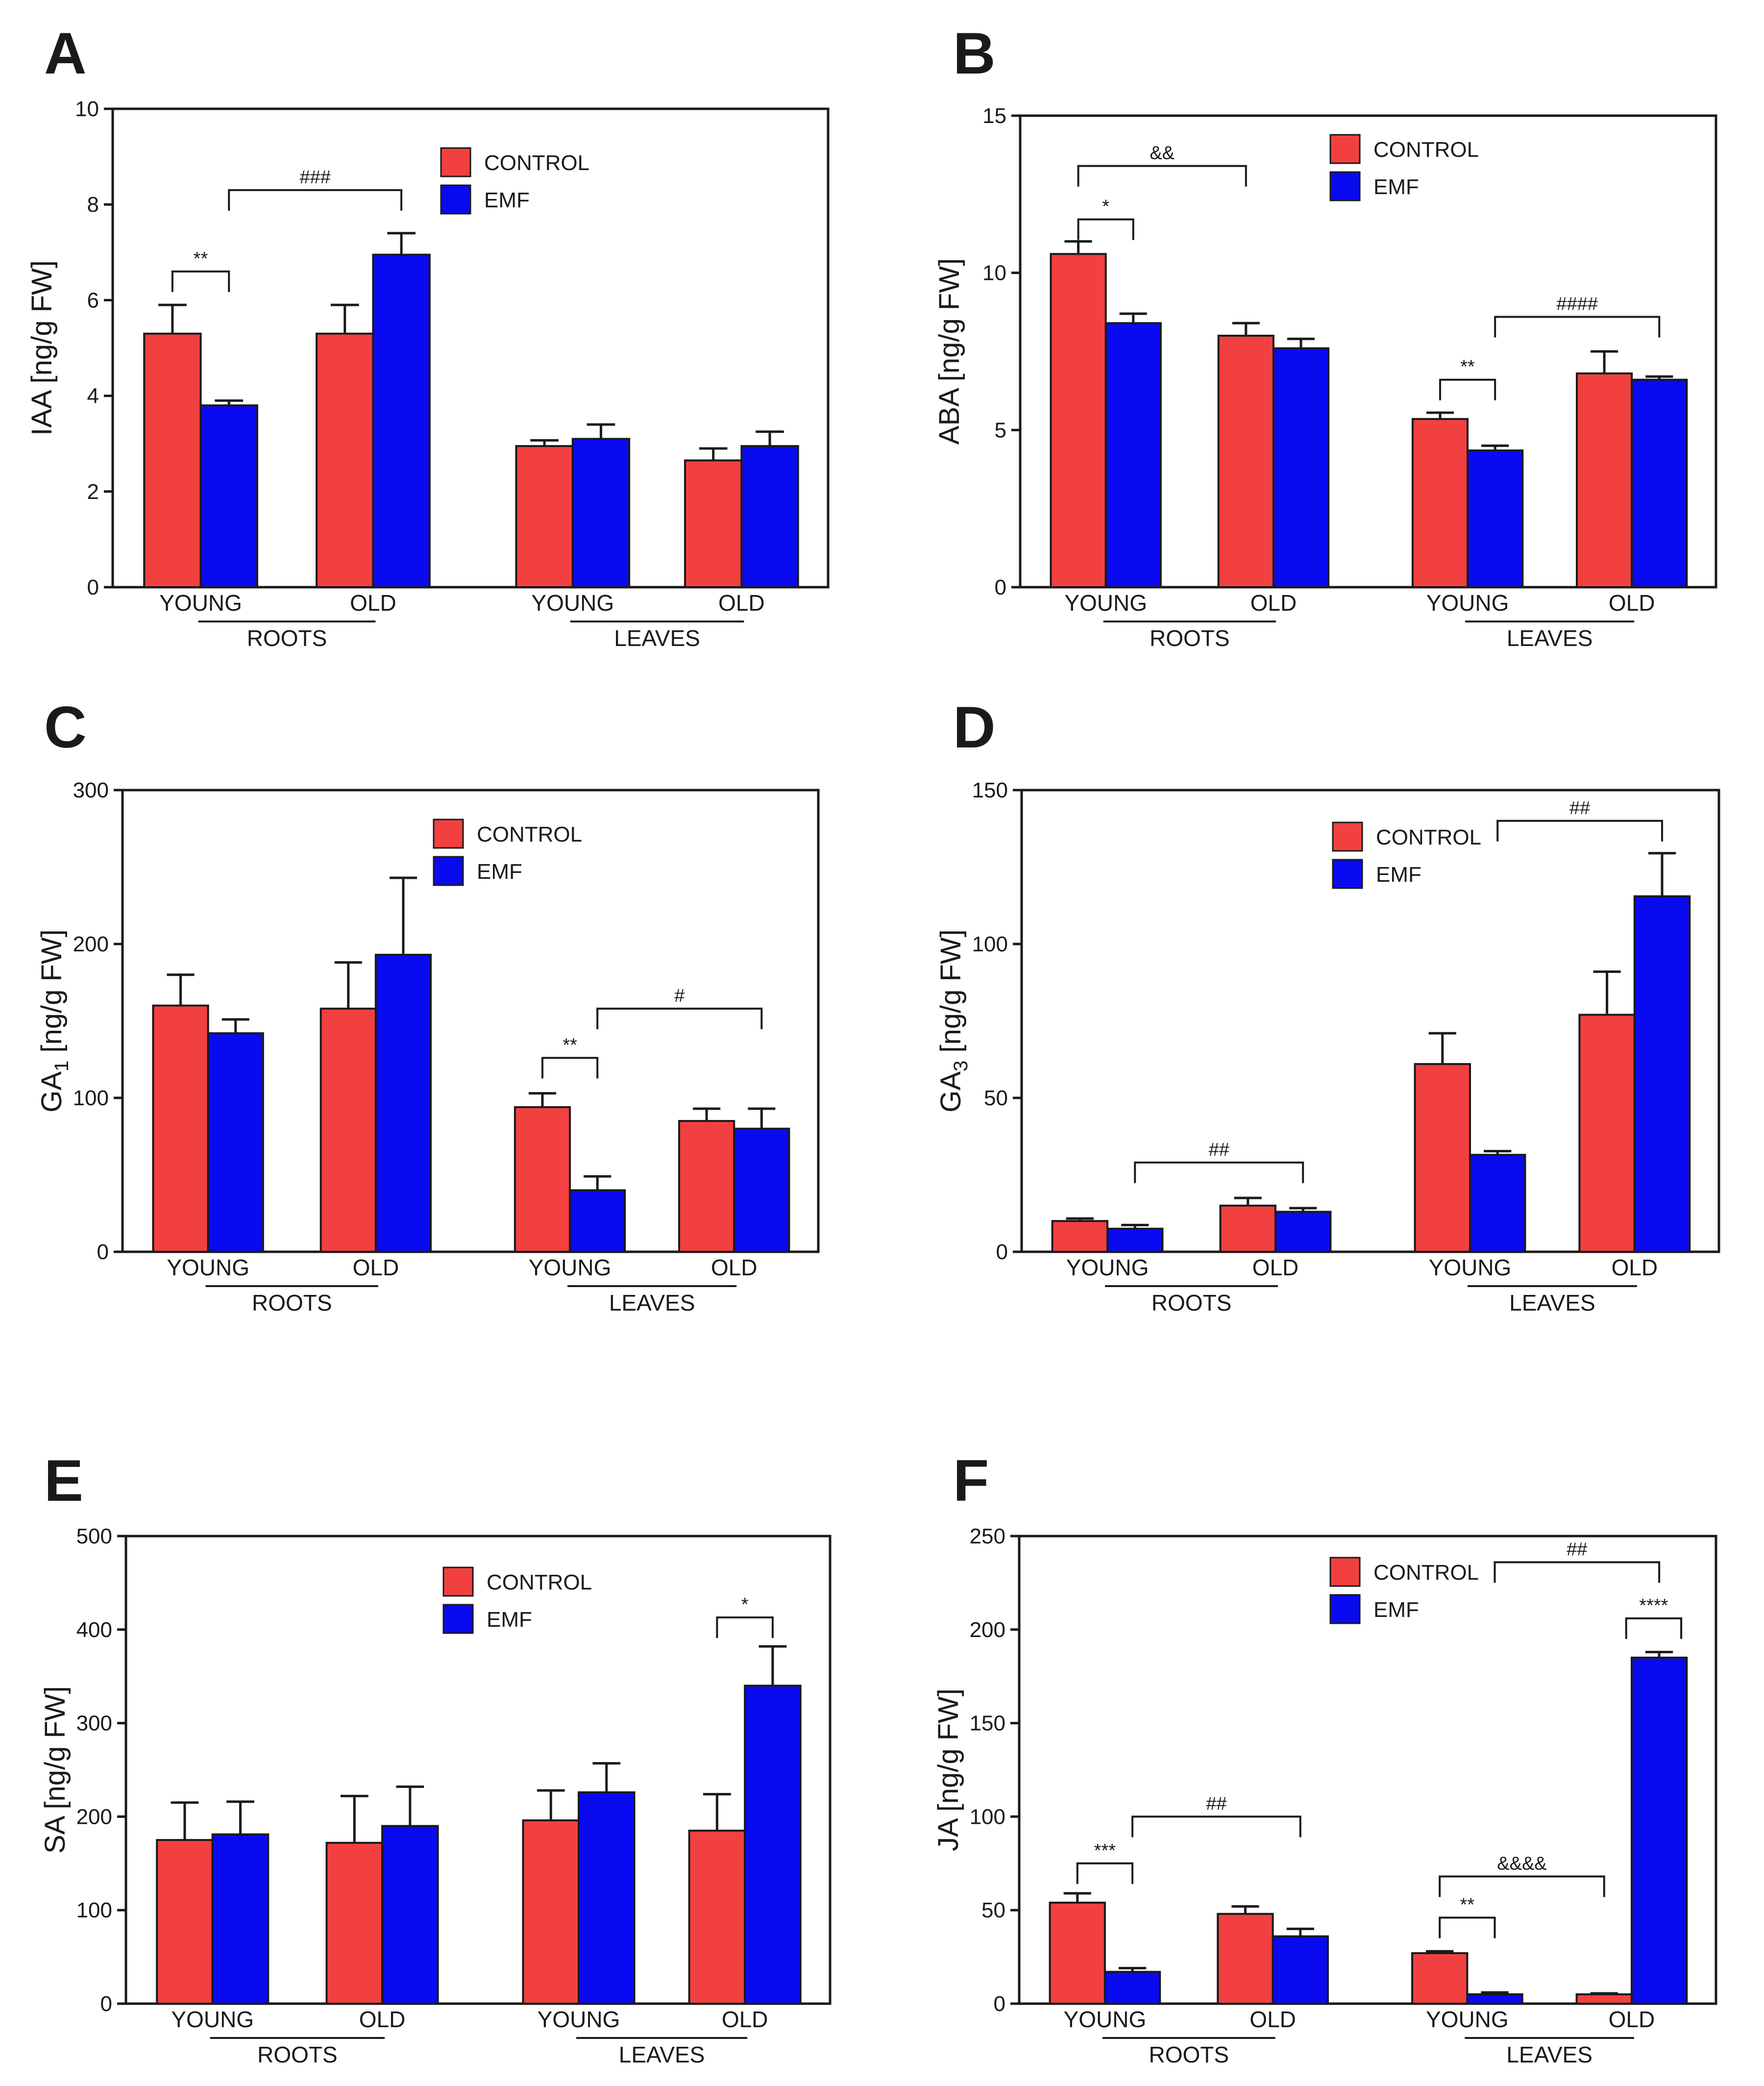 This screenshot has height=2086, width=1764. I want to click on panel-letter: C, so click(65, 728).